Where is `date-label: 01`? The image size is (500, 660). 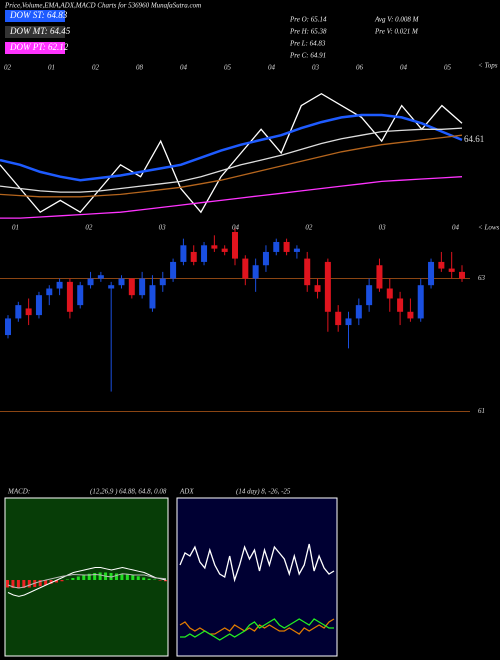 date-label: 01 is located at coordinates (15, 228).